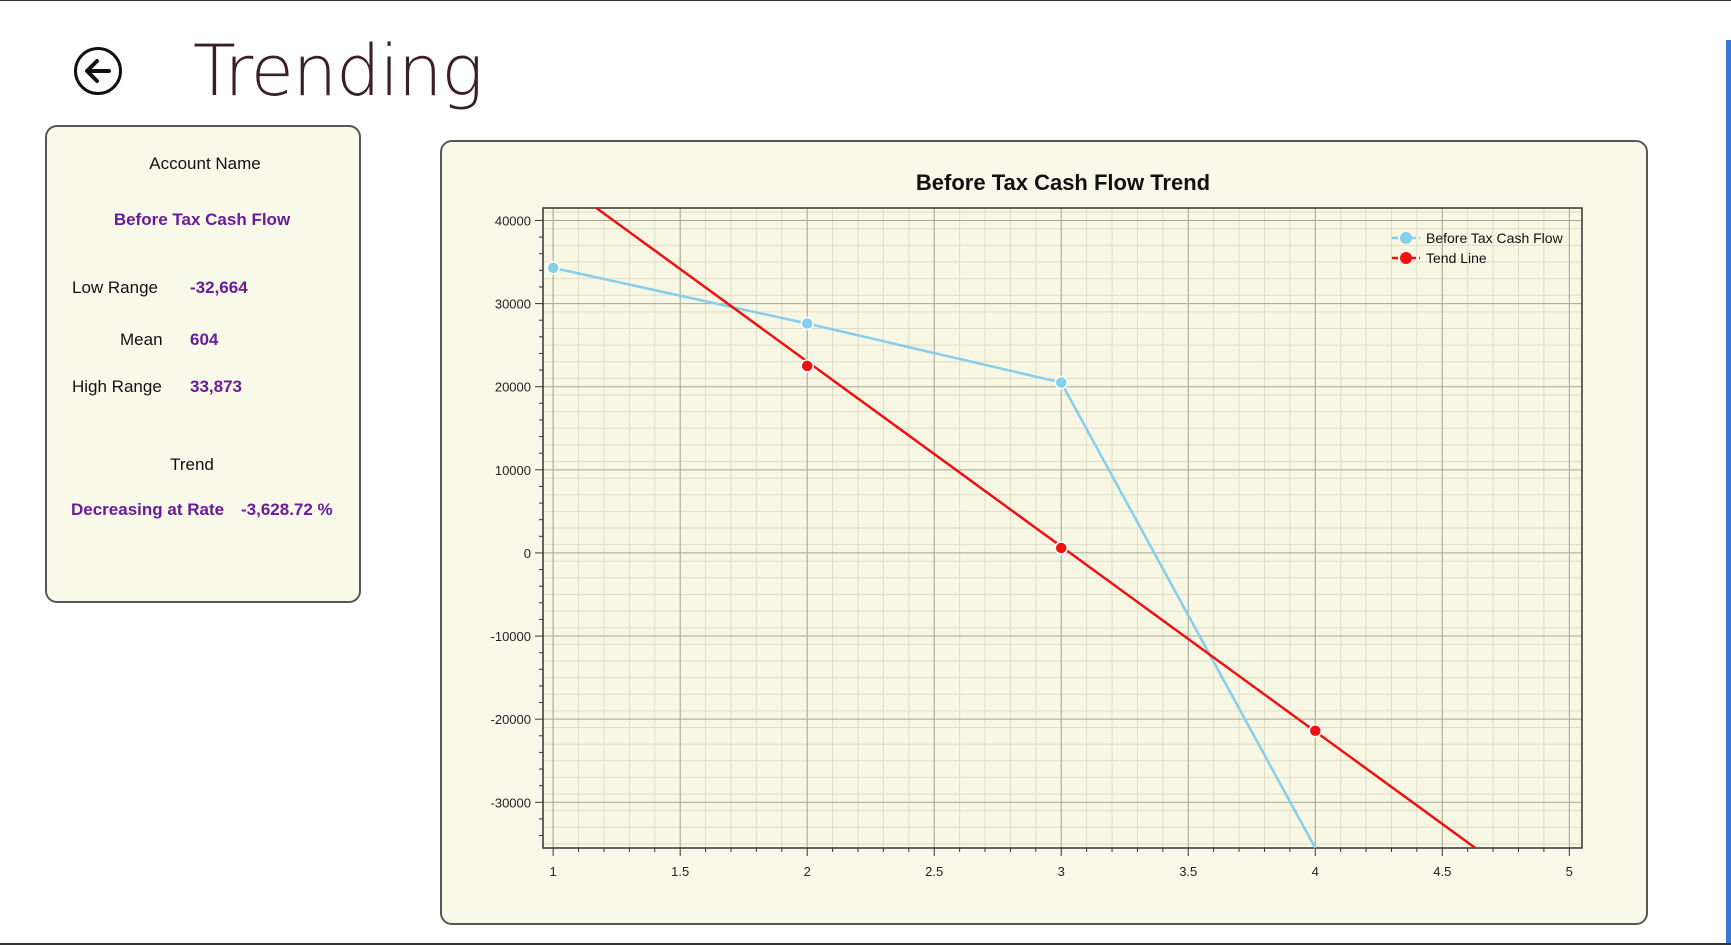 The height and width of the screenshot is (945, 1731). What do you see at coordinates (807, 871) in the screenshot?
I see `x-tick-label: 2` at bounding box center [807, 871].